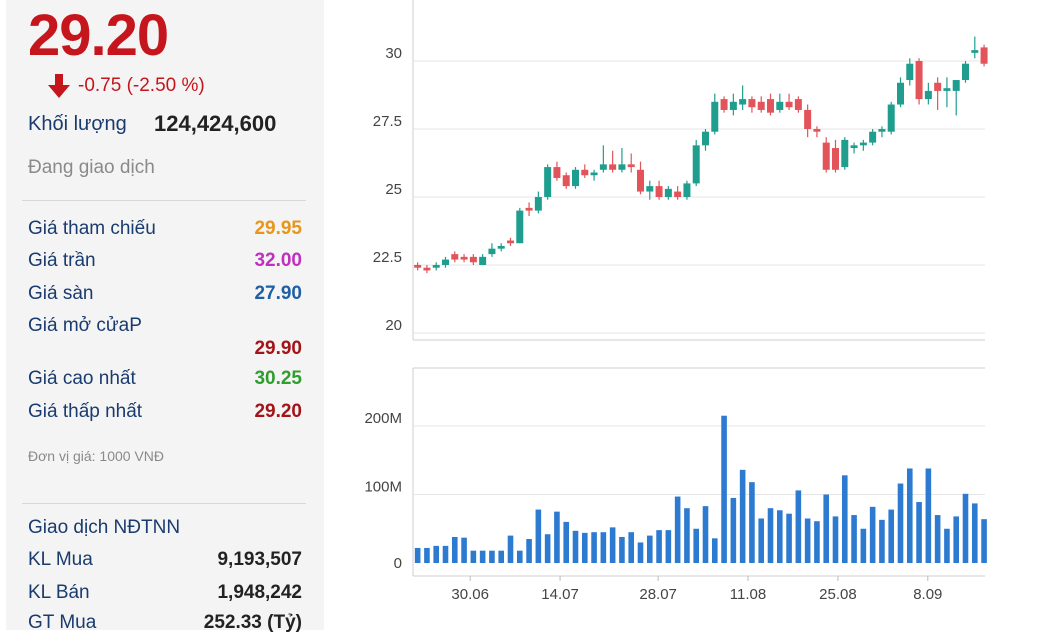 Image resolution: width=1050 pixels, height=638 pixels. What do you see at coordinates (61, 293) in the screenshot?
I see `stat-label: Giá sàn` at bounding box center [61, 293].